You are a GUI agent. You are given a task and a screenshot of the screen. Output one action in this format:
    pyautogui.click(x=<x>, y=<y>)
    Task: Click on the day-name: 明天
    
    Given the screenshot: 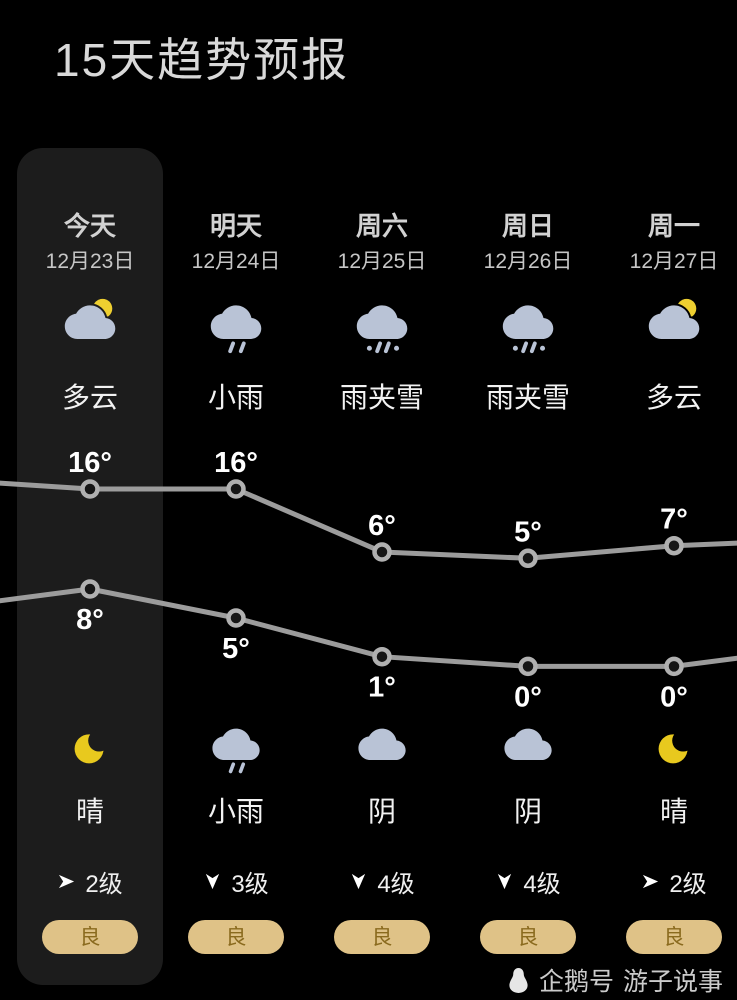 What is the action you would take?
    pyautogui.click(x=235, y=226)
    